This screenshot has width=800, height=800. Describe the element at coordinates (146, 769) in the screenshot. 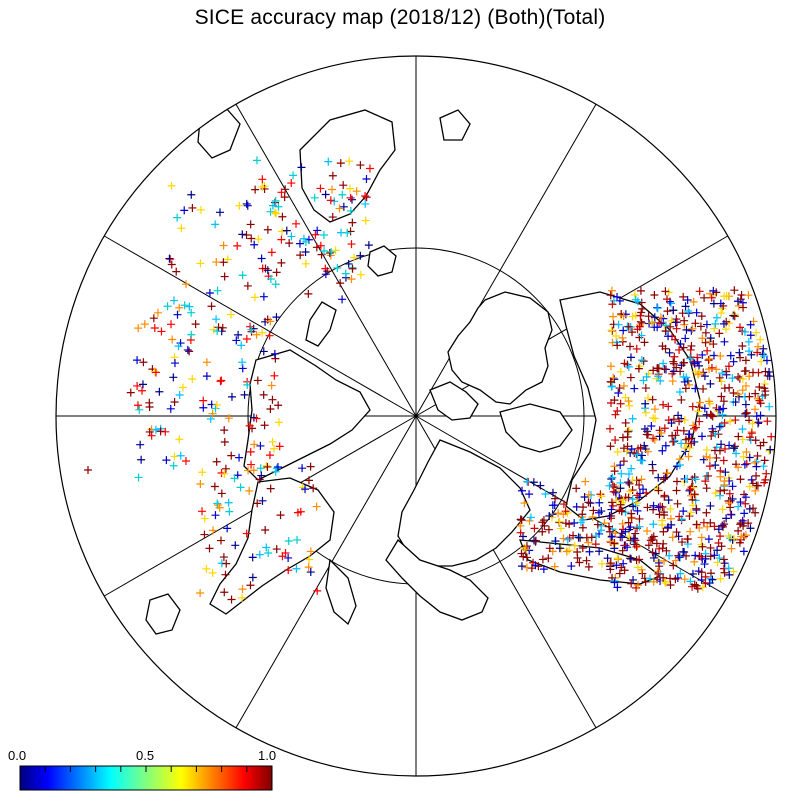

I see `colorbar-tick-marks` at that location.